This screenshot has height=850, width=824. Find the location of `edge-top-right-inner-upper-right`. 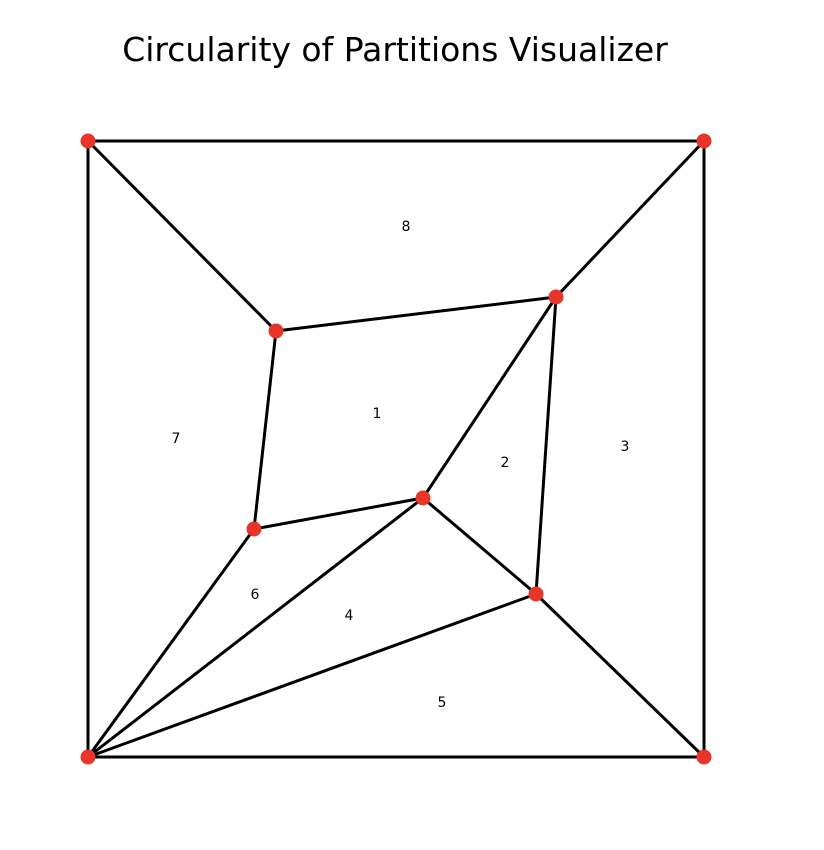

edge-top-right-inner-upper-right is located at coordinates (630, 219).